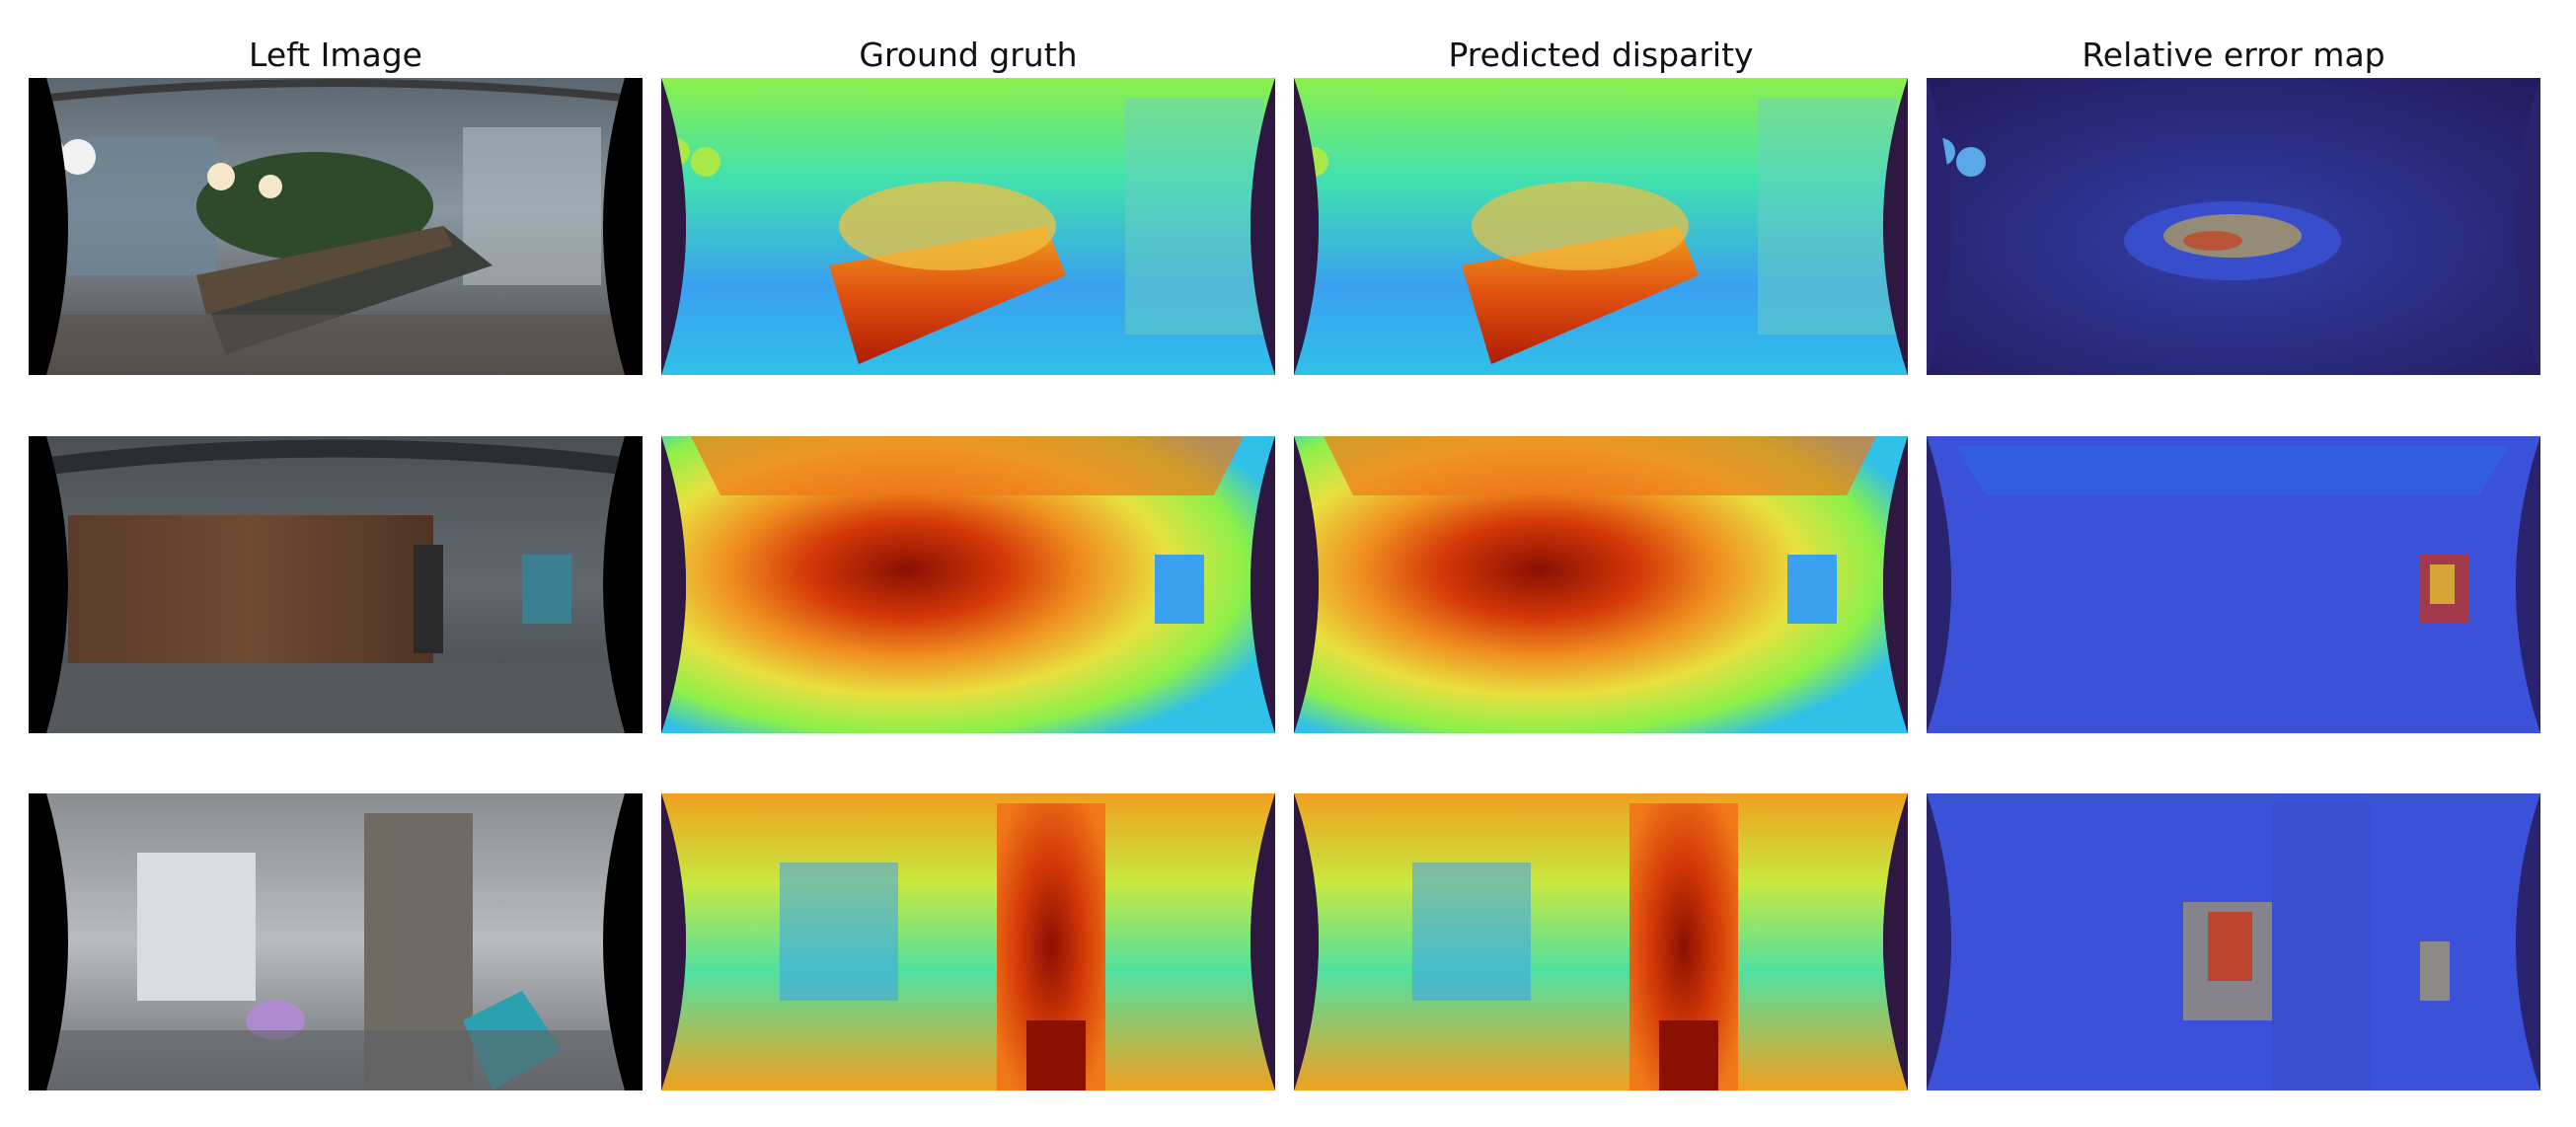  What do you see at coordinates (1601, 585) in the screenshot?
I see `row2-predicted-disparity` at bounding box center [1601, 585].